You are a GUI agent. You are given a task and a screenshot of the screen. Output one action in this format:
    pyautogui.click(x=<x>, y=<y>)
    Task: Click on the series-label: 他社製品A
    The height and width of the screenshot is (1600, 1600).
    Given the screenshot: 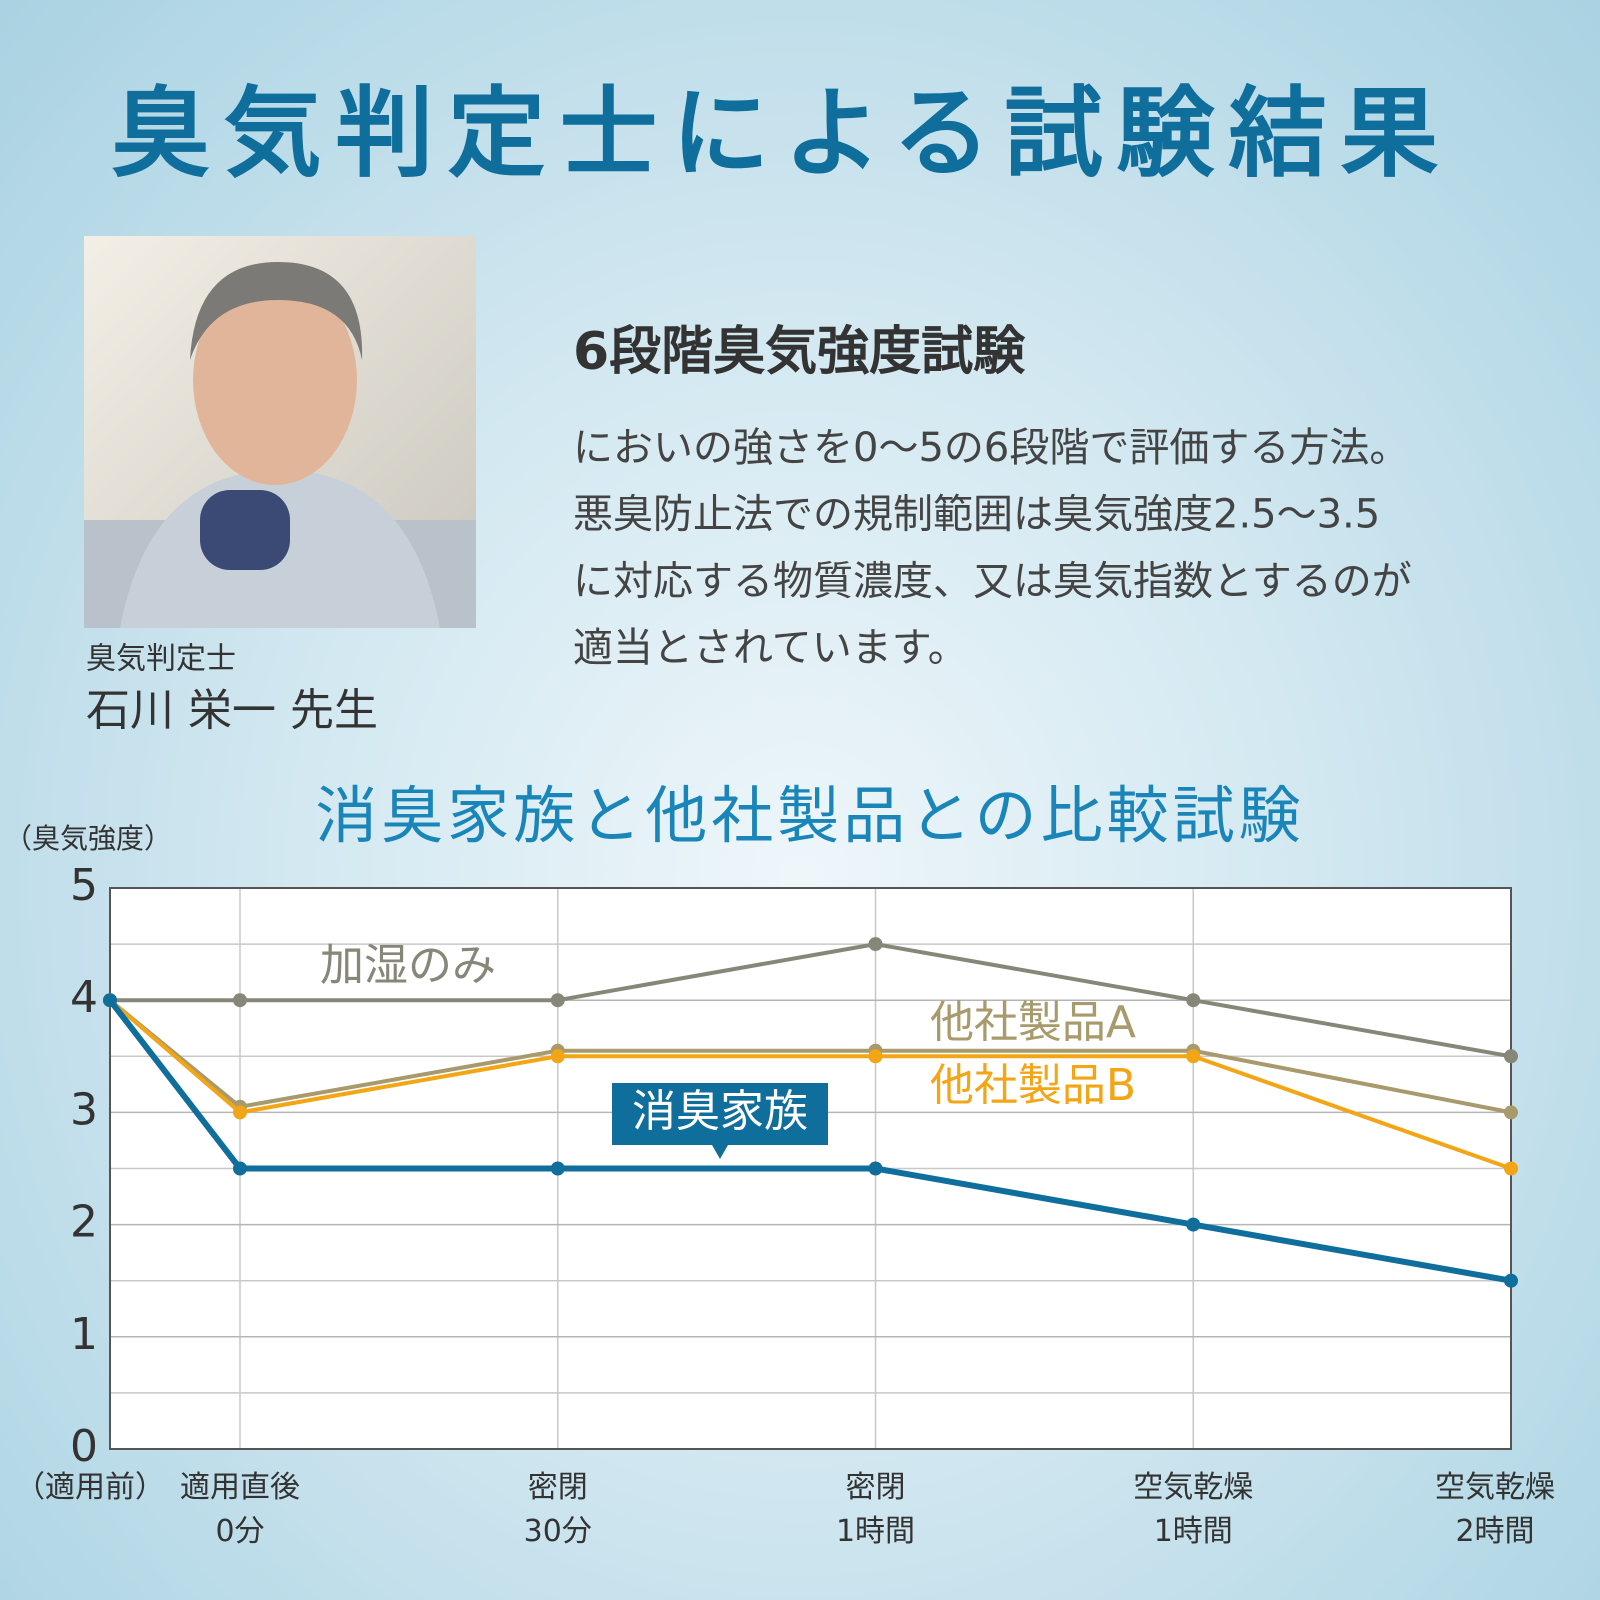 What is the action you would take?
    pyautogui.click(x=1033, y=1022)
    